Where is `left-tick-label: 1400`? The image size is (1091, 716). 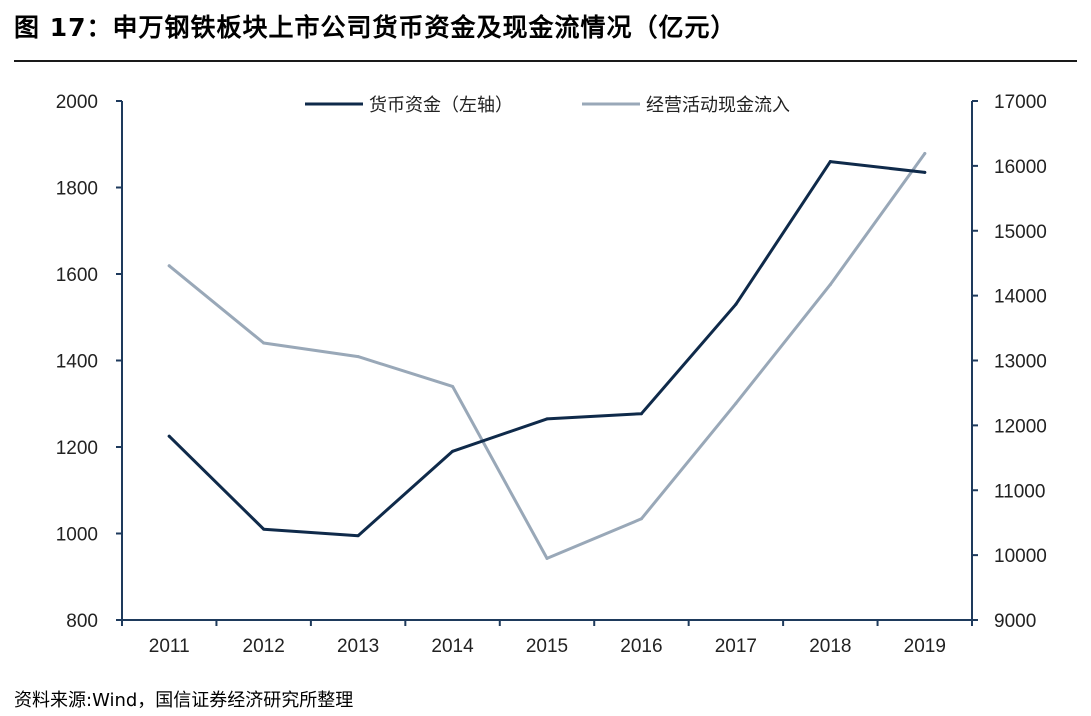
left-tick-label: 1400 is located at coordinates (77, 362).